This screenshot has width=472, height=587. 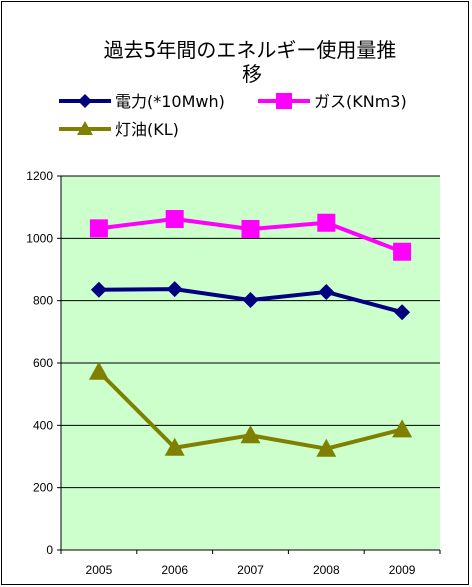 What do you see at coordinates (252, 74) in the screenshot?
I see `chart-title-line-2: 移` at bounding box center [252, 74].